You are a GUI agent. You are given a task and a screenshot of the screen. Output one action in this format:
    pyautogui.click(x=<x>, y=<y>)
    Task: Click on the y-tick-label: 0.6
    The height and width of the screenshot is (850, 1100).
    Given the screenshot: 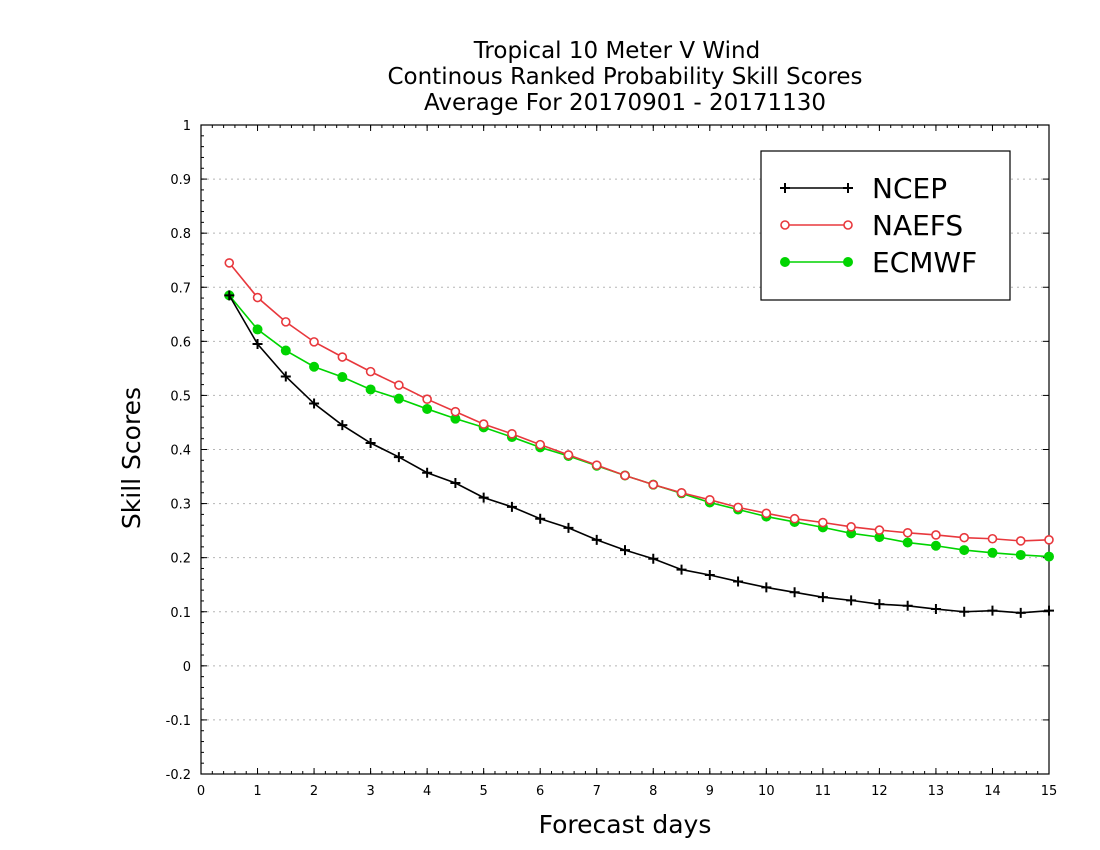 What is the action you would take?
    pyautogui.click(x=180, y=342)
    